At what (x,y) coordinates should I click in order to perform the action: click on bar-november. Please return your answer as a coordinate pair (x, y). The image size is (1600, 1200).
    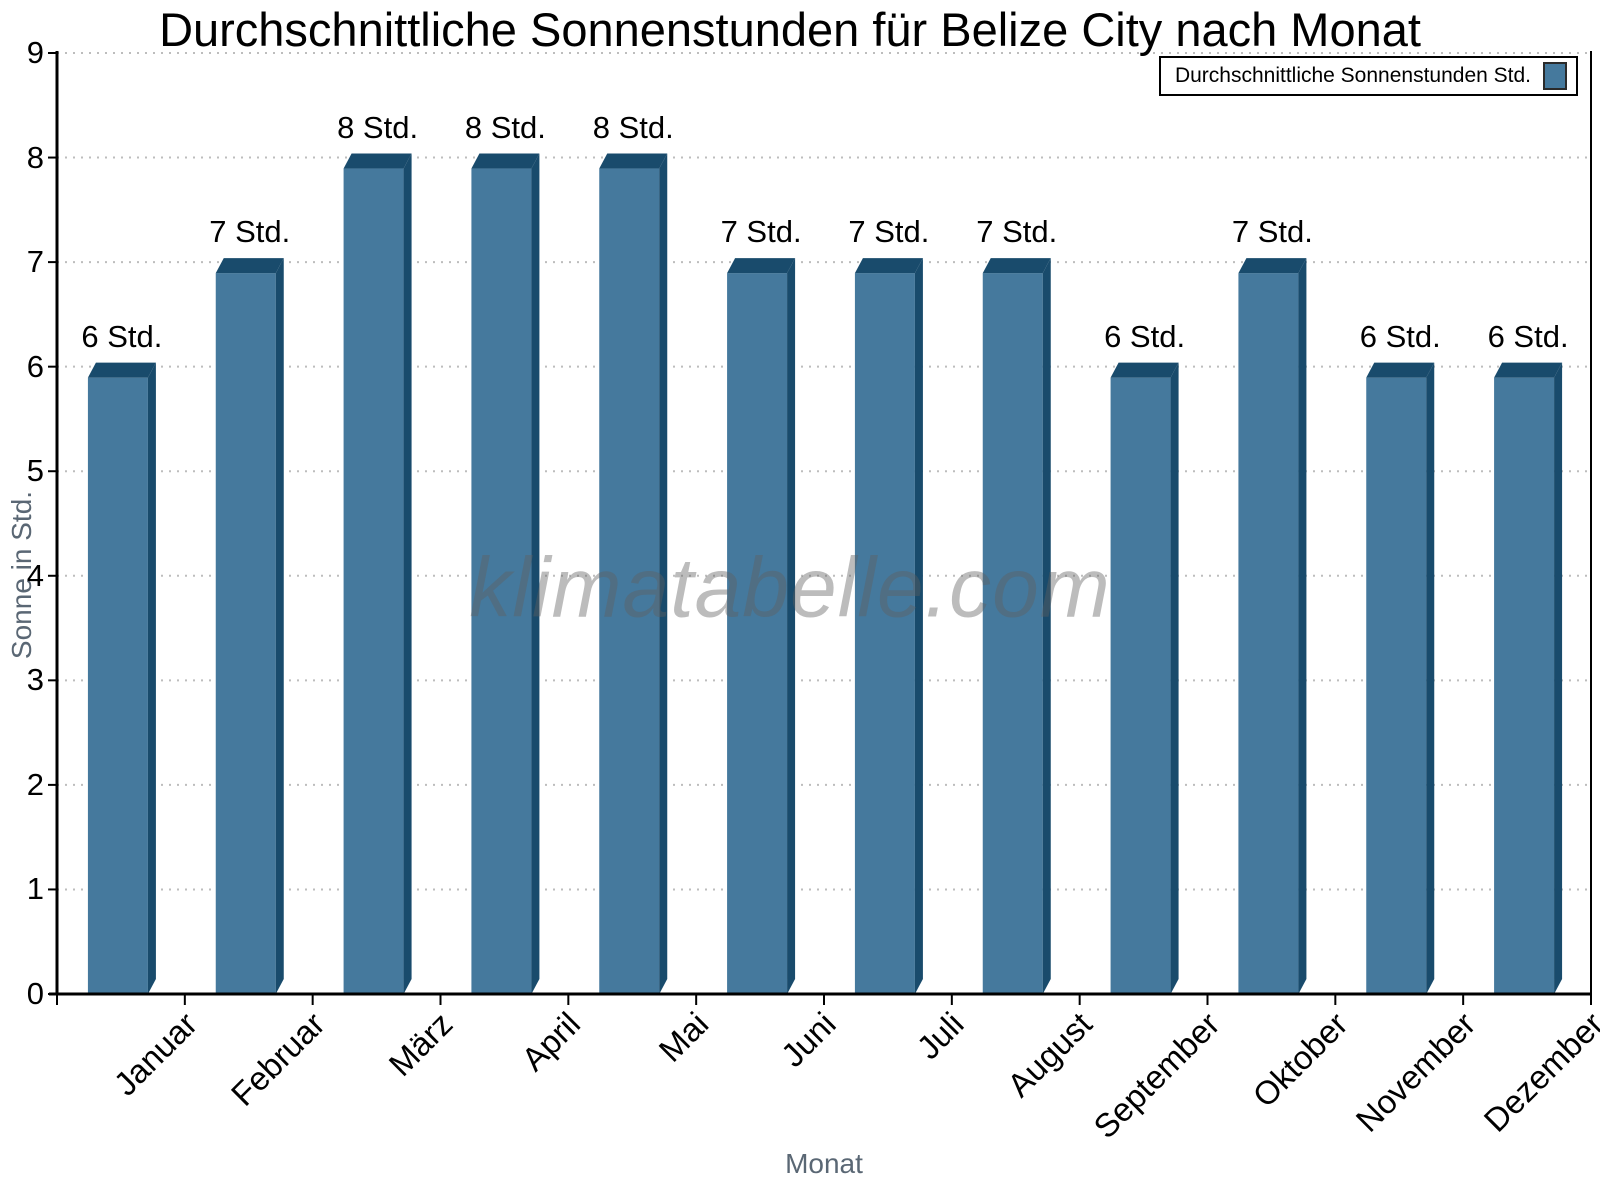
    Looking at the image, I should click on (1400, 678).